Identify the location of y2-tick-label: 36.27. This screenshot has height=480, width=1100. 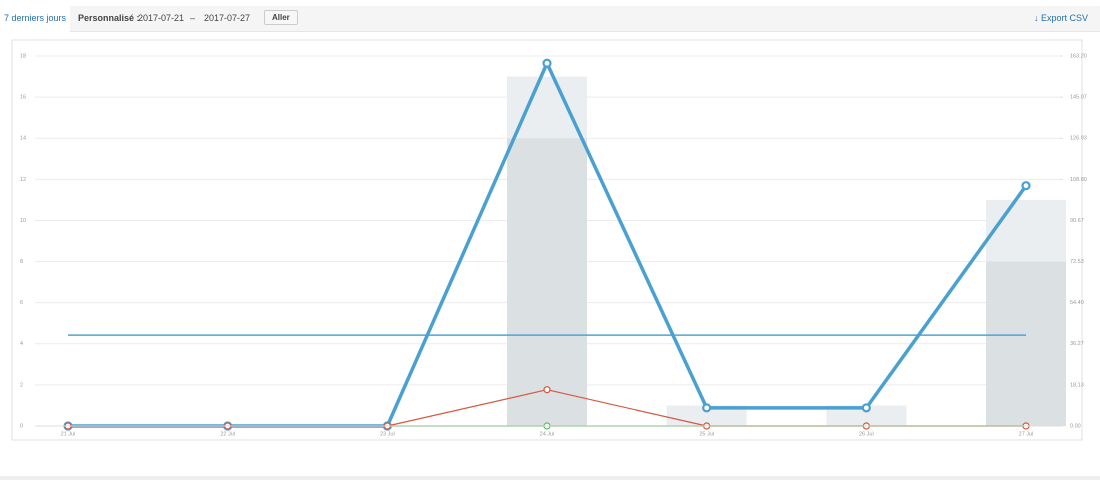
(1077, 344).